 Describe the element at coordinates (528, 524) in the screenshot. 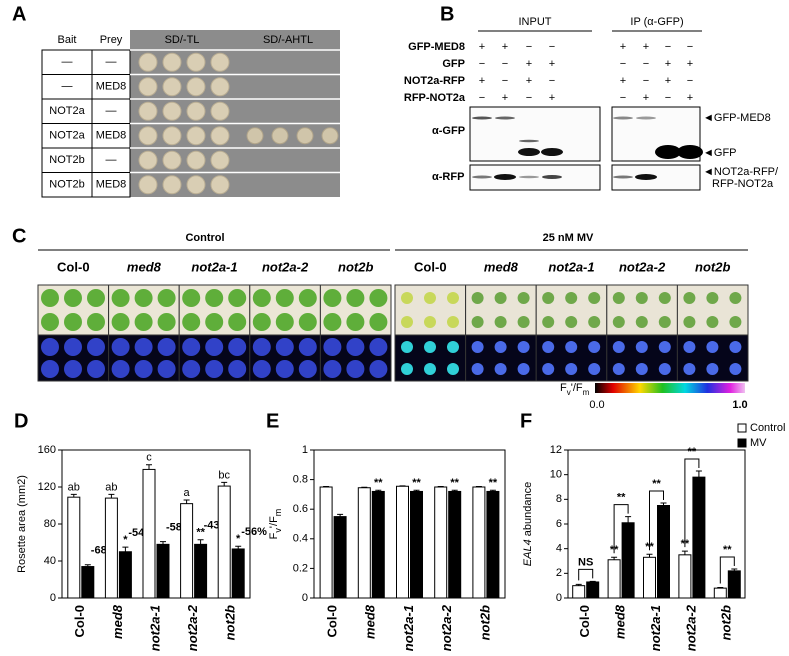

I see `y-axis-label: EAL4 abundance` at that location.